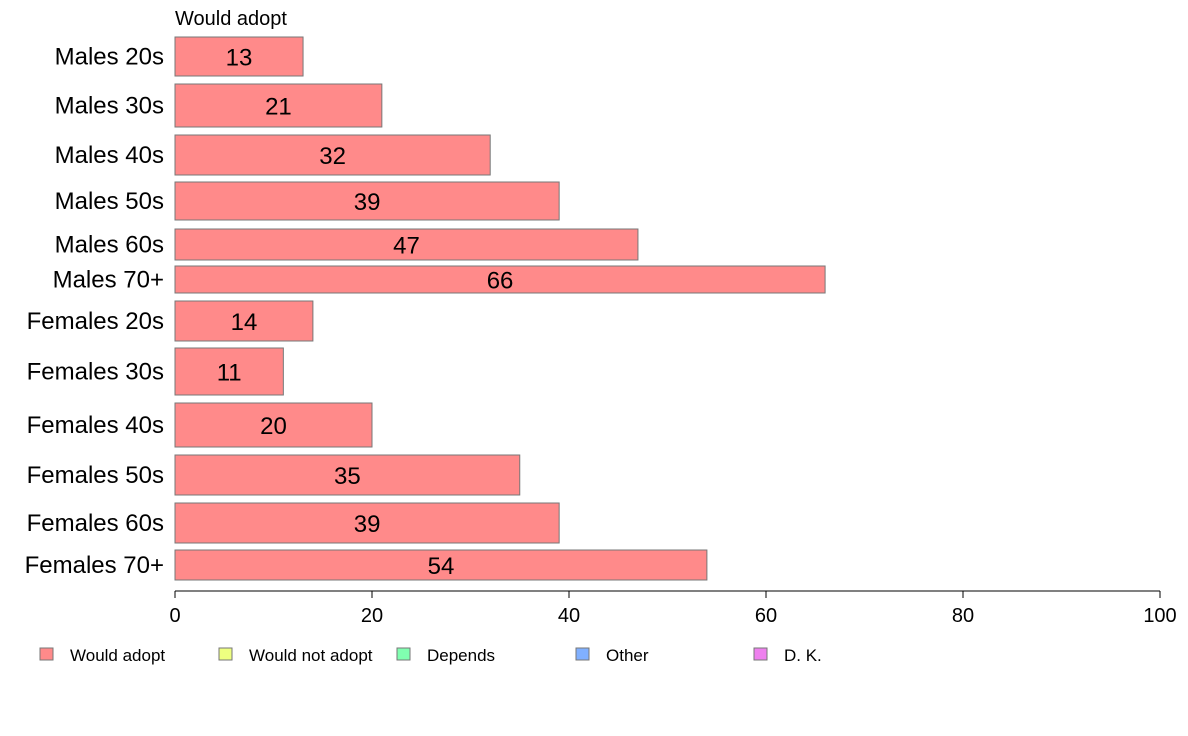 The image size is (1188, 736). Describe the element at coordinates (109, 201) in the screenshot. I see `category-label: Males 50s` at that location.